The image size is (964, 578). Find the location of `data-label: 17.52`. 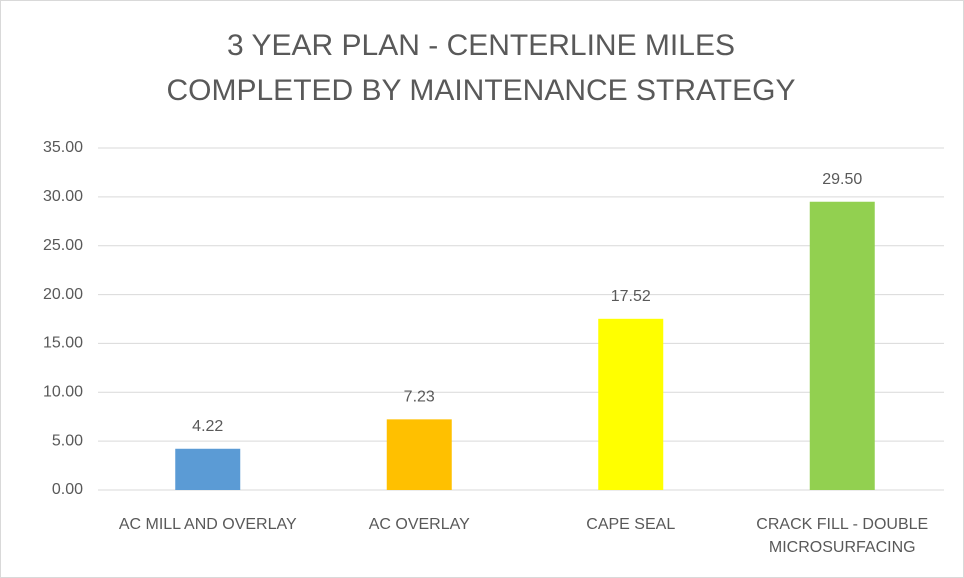

data-label: 17.52 is located at coordinates (631, 296).